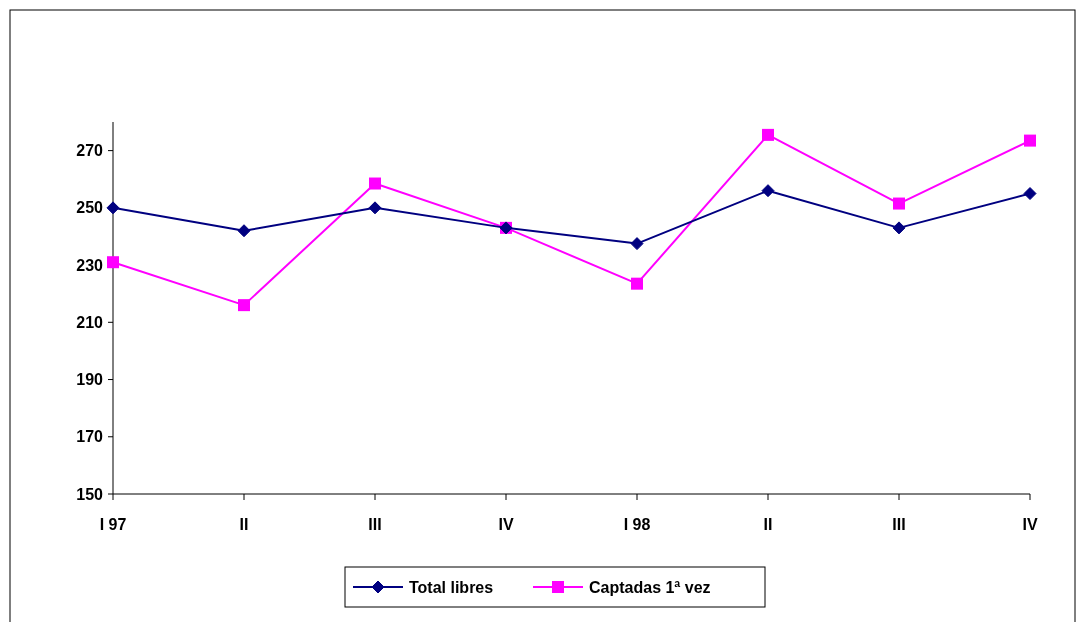 Image resolution: width=1080 pixels, height=622 pixels. What do you see at coordinates (90, 380) in the screenshot?
I see `y-tick-label: 190` at bounding box center [90, 380].